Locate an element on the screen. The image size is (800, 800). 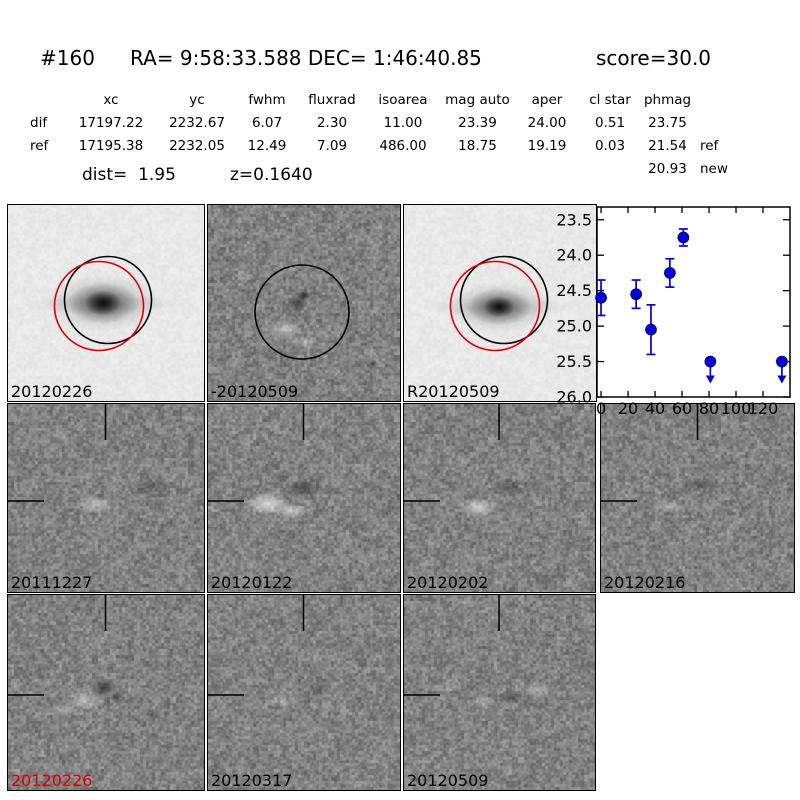
table-header-phmag: phmag is located at coordinates (667, 100).